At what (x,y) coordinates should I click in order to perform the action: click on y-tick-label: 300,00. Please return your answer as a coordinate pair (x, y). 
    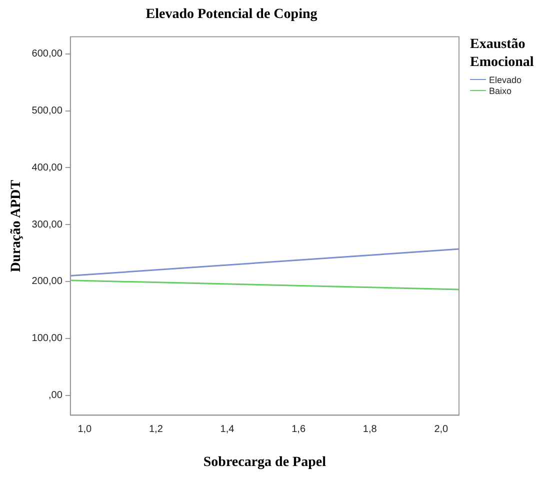
    Looking at the image, I should click on (47, 224).